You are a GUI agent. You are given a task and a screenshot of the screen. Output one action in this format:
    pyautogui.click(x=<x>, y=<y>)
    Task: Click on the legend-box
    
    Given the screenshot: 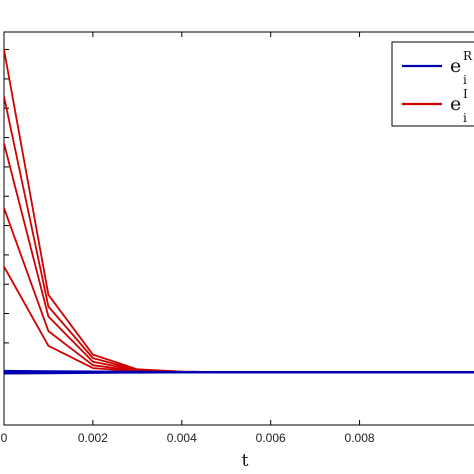 What is the action you would take?
    pyautogui.click(x=432, y=84)
    